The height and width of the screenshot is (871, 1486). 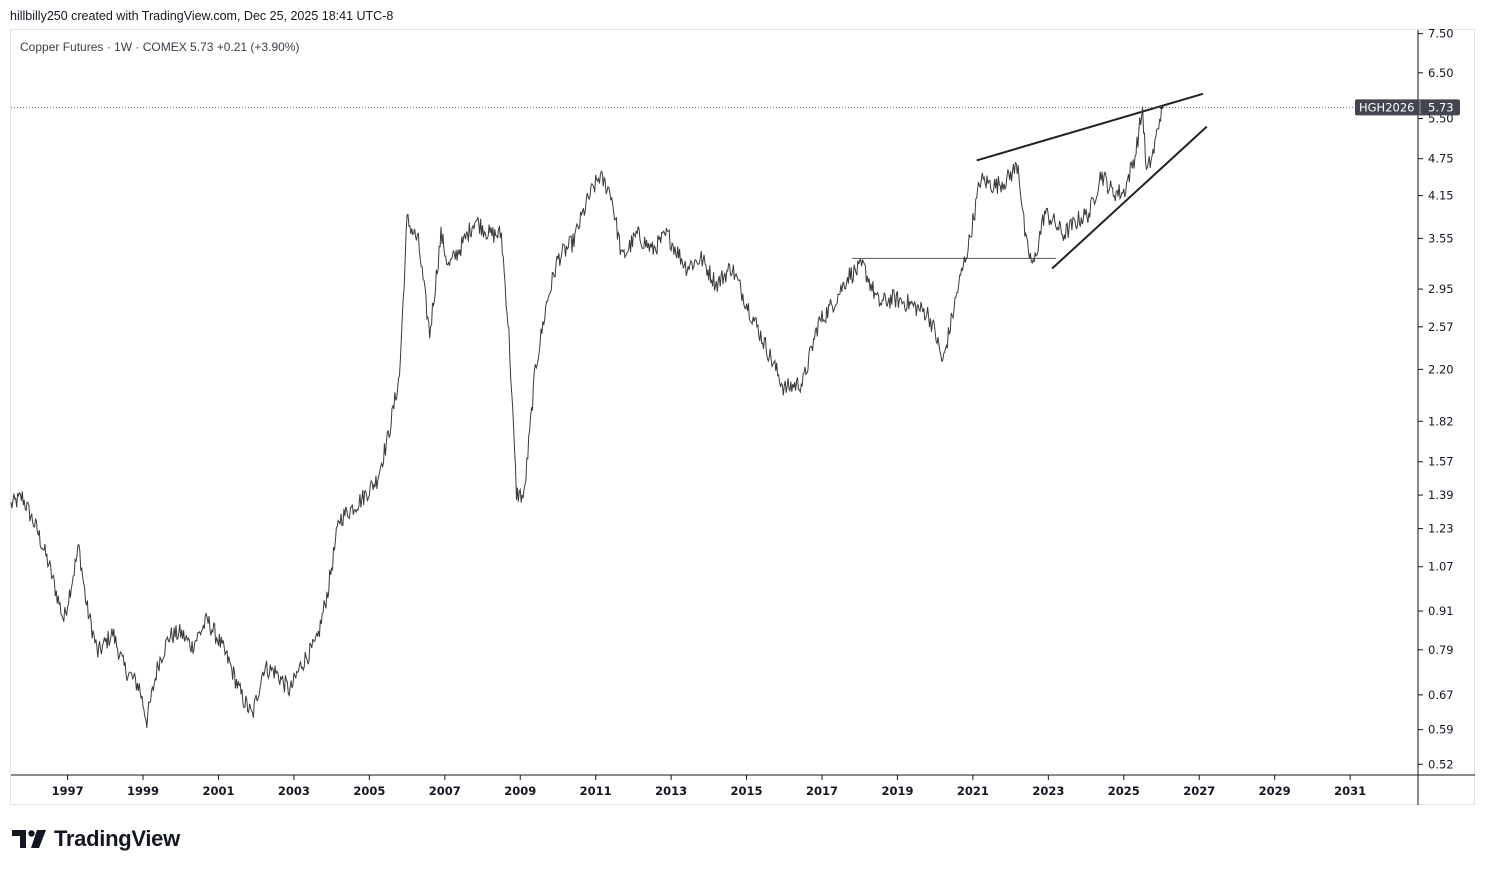 I want to click on y-tick-label: 0.67, so click(x=1441, y=695).